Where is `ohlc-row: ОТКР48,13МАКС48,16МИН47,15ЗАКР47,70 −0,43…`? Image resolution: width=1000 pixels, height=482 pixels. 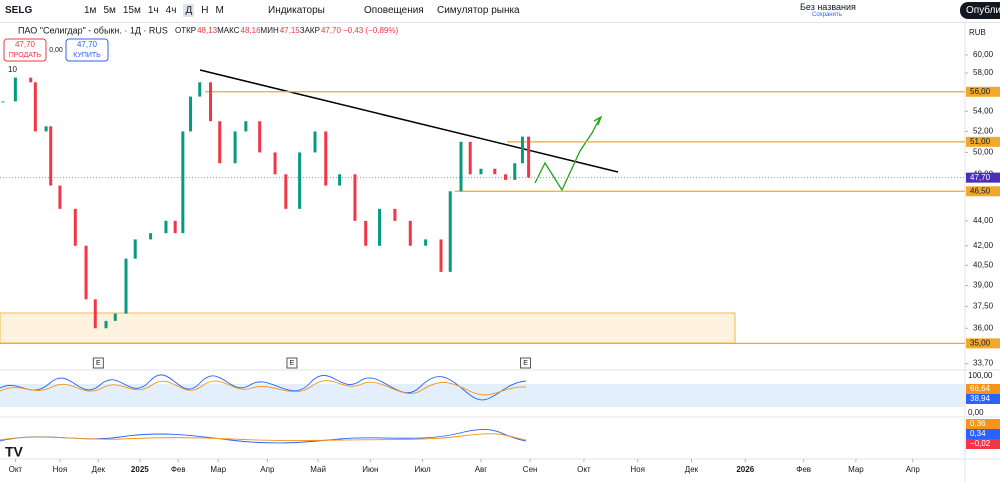 ohlc-row: ОТКР48,13МАКС48,16МИН47,15ЗАКР47,70 −0,43… is located at coordinates (286, 30).